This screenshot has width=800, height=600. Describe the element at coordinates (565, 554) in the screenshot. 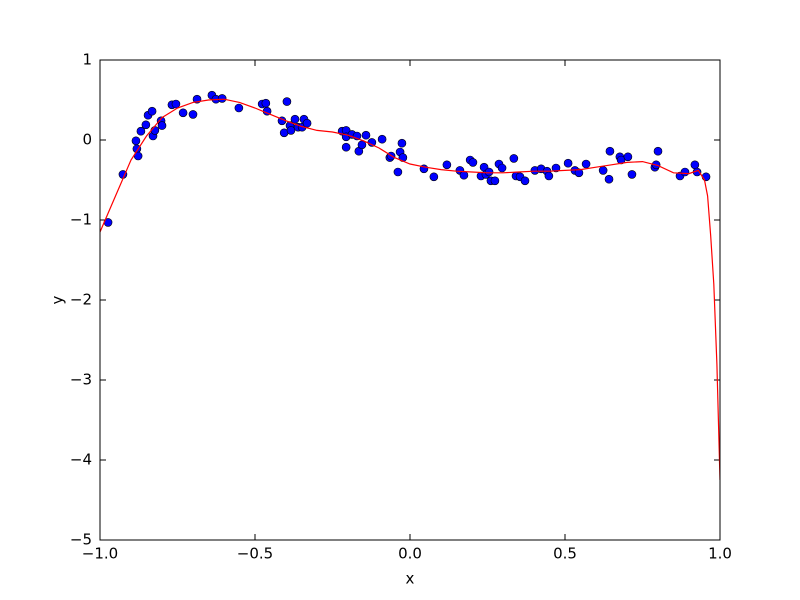

I see `x-tick-label: 0.5` at that location.